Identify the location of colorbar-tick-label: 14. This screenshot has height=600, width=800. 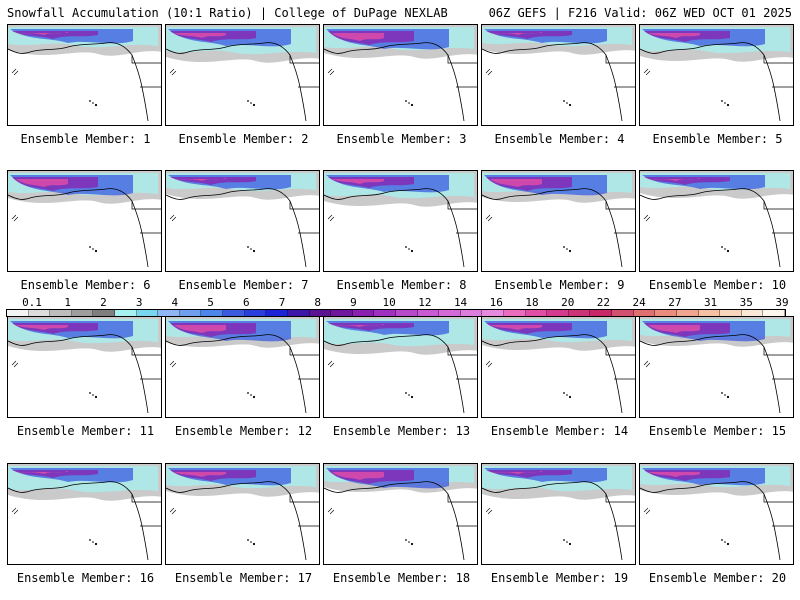
(460, 302).